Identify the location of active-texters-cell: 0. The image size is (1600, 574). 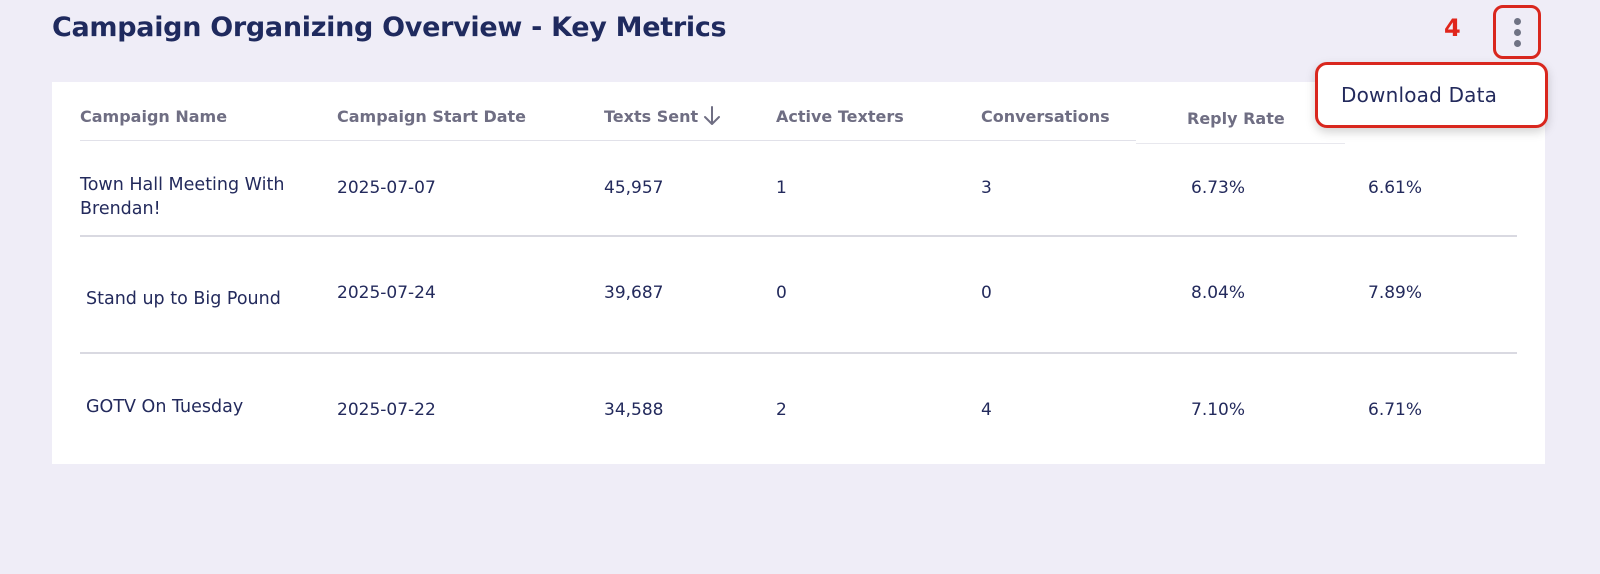
(781, 293).